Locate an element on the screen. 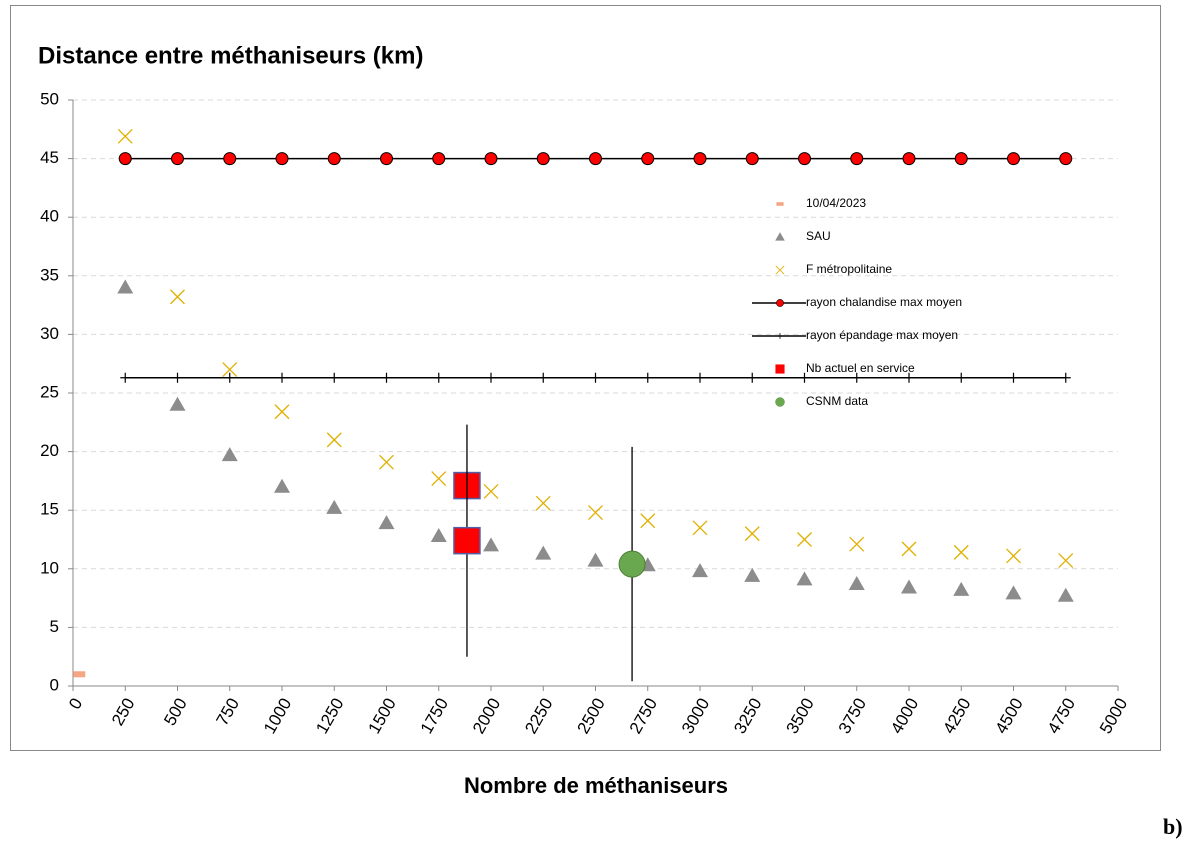 The width and height of the screenshot is (1199, 843). x-tick-label: 3750 is located at coordinates (852, 716).